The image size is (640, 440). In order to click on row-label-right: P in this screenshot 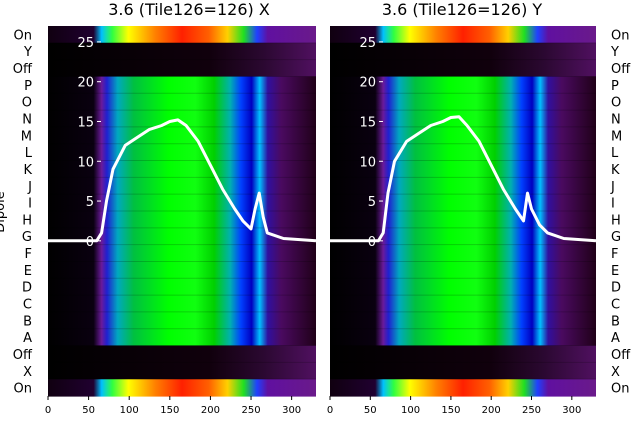, I will do `click(615, 86)`.